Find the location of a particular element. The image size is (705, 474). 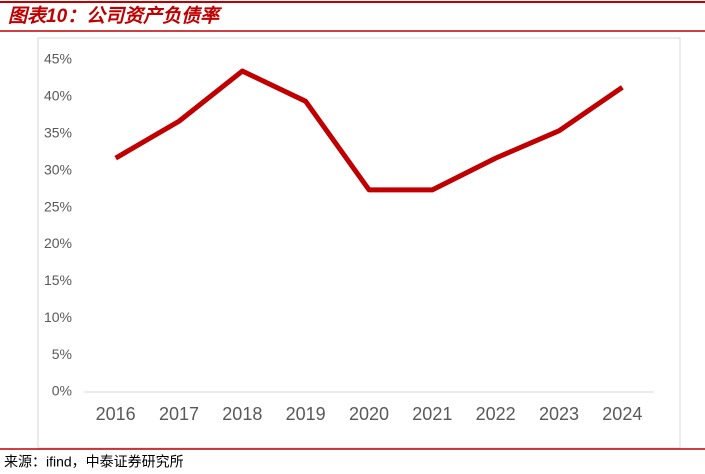

x-tick-label: 2022 is located at coordinates (496, 414).